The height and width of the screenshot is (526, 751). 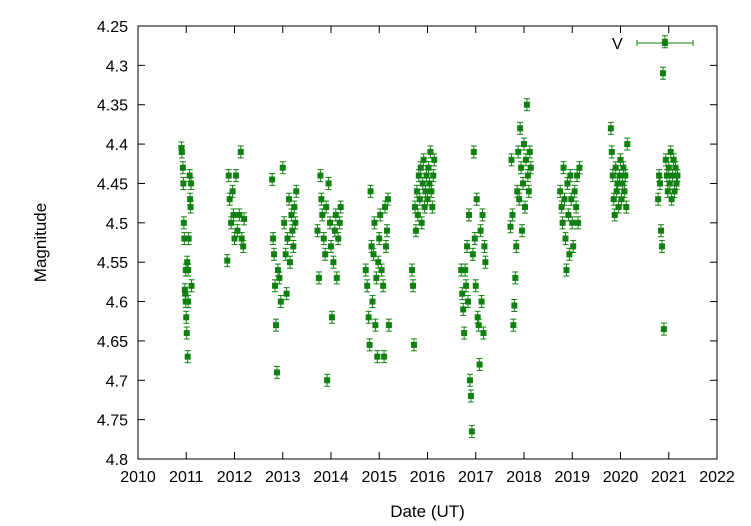 I want to click on legend-marker-square, so click(x=665, y=43).